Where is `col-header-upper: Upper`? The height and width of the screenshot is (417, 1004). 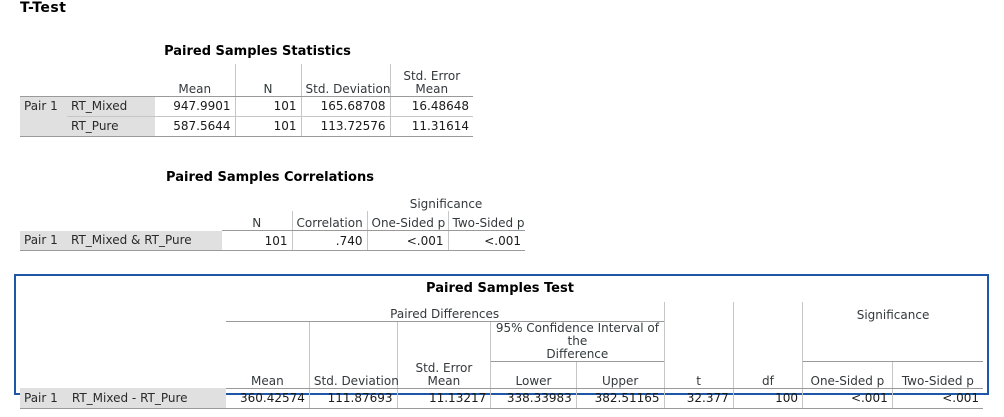
col-header-upper: Upper is located at coordinates (619, 375).